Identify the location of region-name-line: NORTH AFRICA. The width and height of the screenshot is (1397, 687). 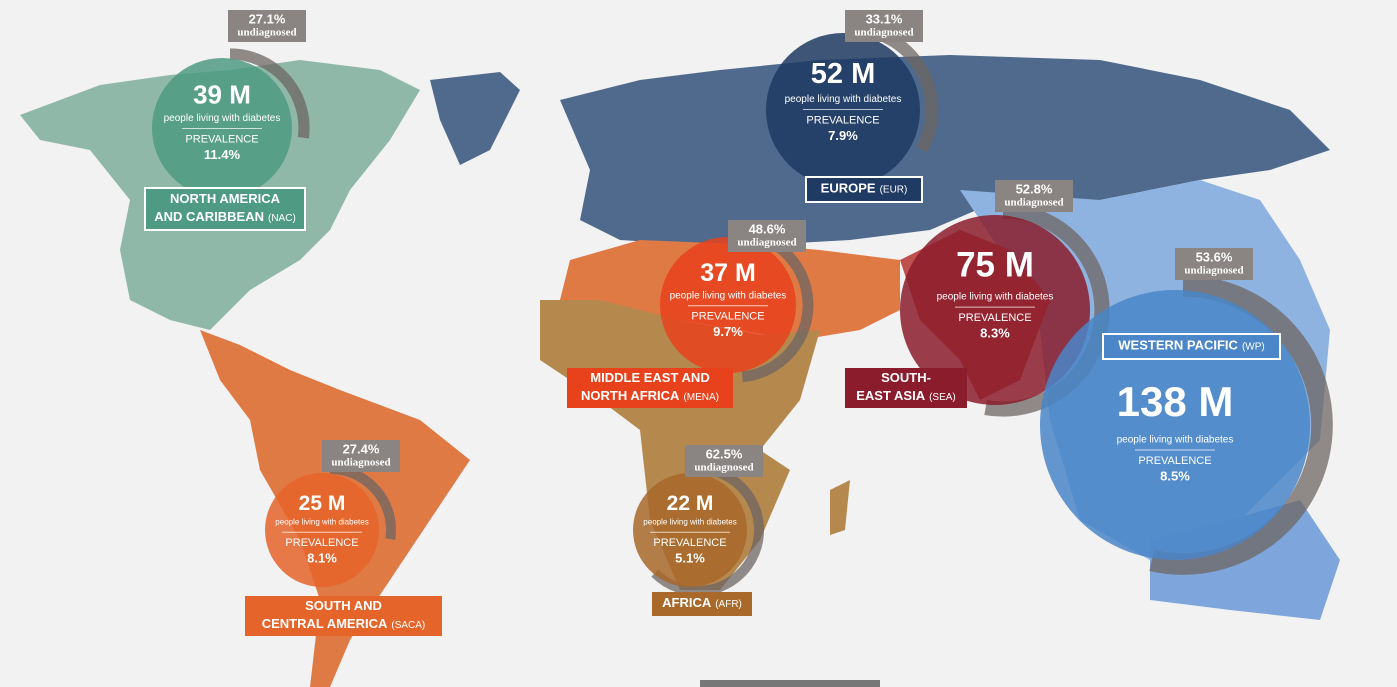
(630, 395).